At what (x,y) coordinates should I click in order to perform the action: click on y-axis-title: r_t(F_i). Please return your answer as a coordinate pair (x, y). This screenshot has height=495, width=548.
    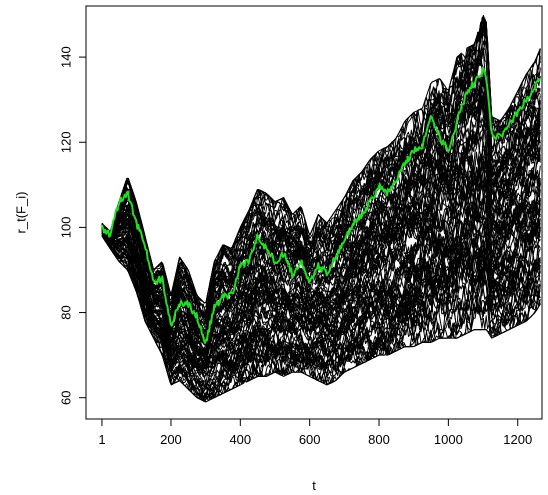
    Looking at the image, I should click on (20, 213).